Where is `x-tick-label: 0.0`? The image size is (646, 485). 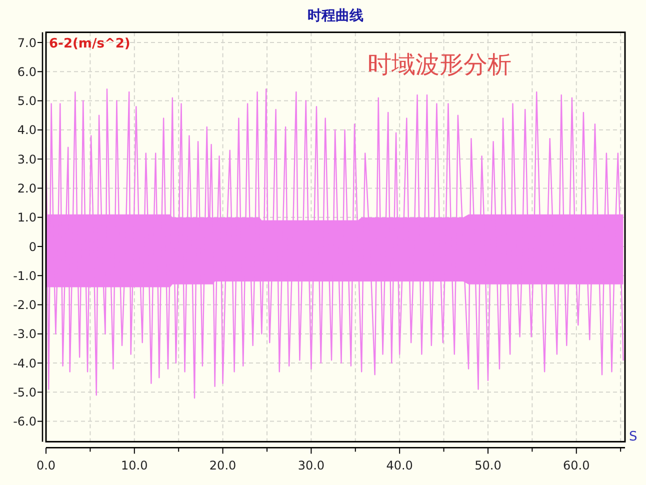 x-tick-label: 0.0 is located at coordinates (46, 465).